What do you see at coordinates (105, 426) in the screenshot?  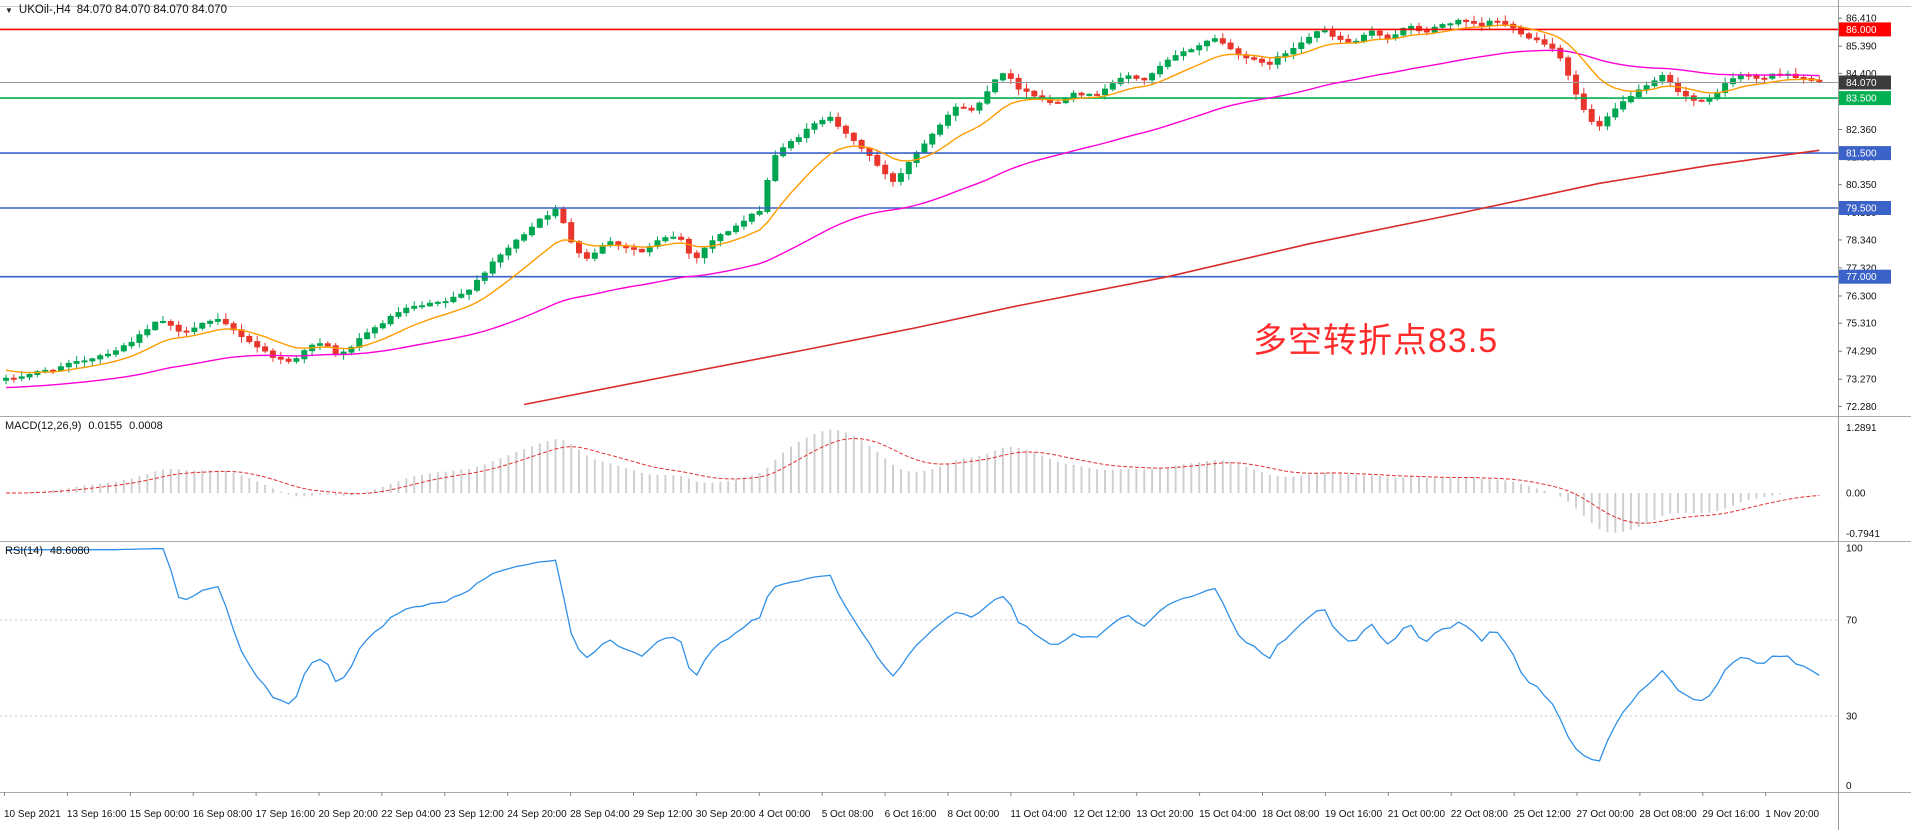 I see `macd-value-main: 0.0155` at bounding box center [105, 426].